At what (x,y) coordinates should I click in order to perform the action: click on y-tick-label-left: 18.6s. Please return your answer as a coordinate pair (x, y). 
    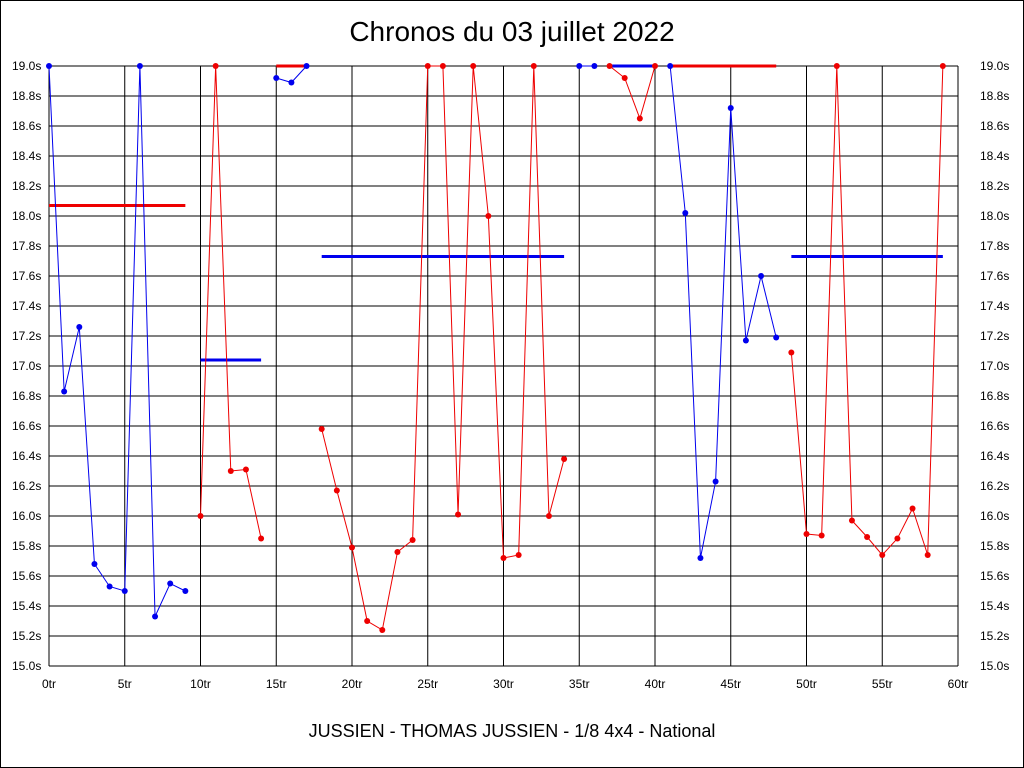
    Looking at the image, I should click on (26, 126).